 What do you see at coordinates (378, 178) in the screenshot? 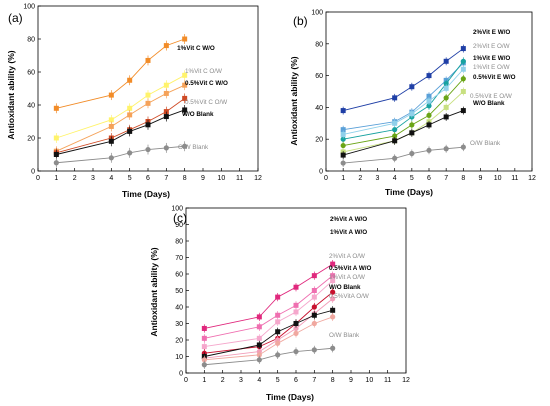
I see `x-tick-label: 3` at bounding box center [378, 178].